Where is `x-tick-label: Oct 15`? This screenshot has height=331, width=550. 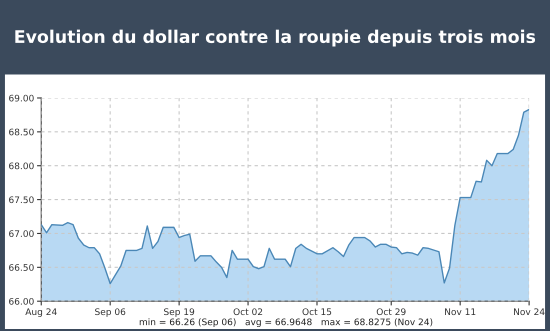
x-tick-label: Oct 15 is located at coordinates (317, 312).